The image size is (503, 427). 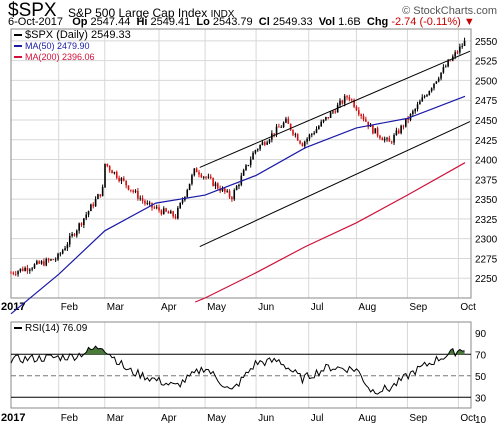 What do you see at coordinates (32, 10) in the screenshot?
I see `symbol: $SPX` at bounding box center [32, 10].